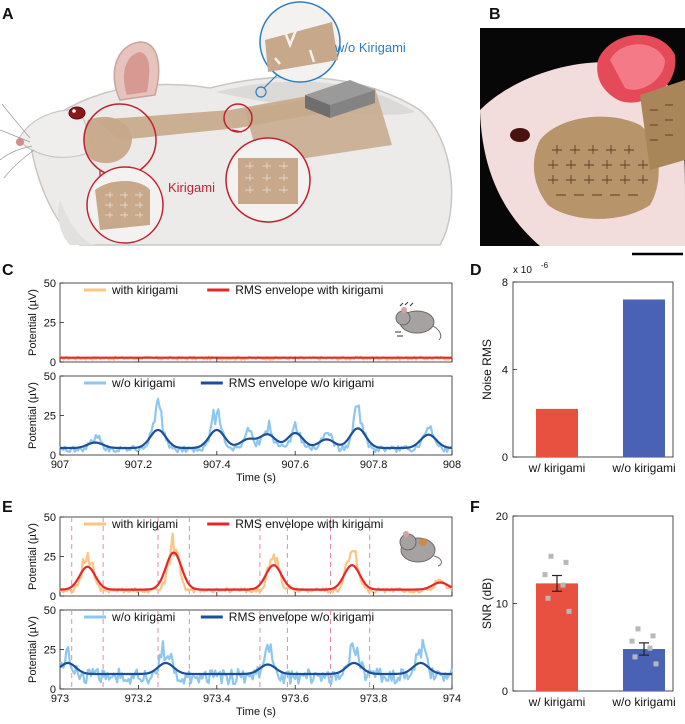 This screenshot has width=685, height=724. Describe the element at coordinates (374, 465) in the screenshot. I see `x-tick-label: 907.8` at that location.